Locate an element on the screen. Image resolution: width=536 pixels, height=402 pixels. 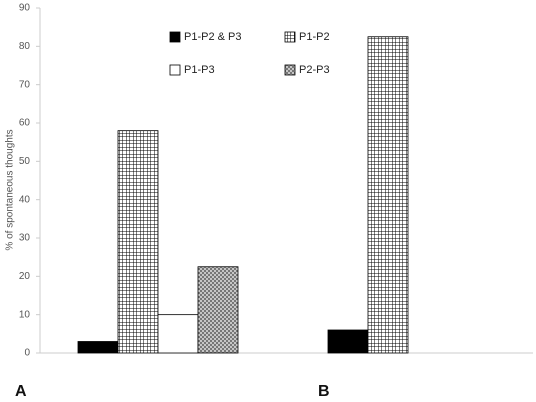
legend-label: P1-P3 is located at coordinates (199, 70).